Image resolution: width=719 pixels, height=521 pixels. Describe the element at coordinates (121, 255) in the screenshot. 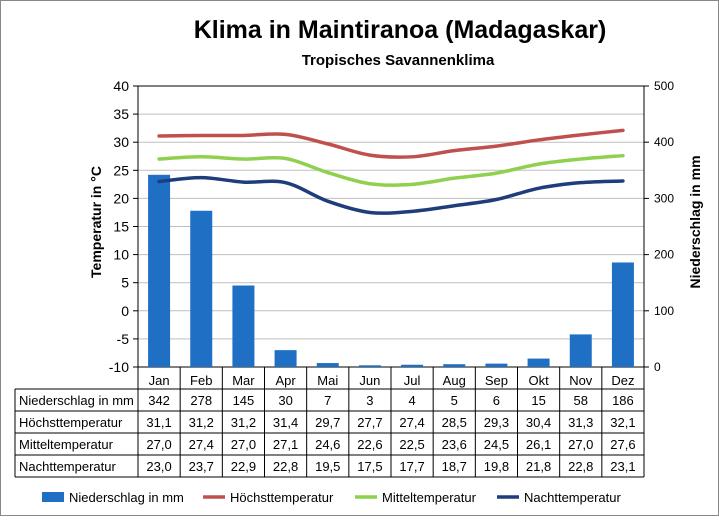

I see `left-tick-label: 10` at that location.